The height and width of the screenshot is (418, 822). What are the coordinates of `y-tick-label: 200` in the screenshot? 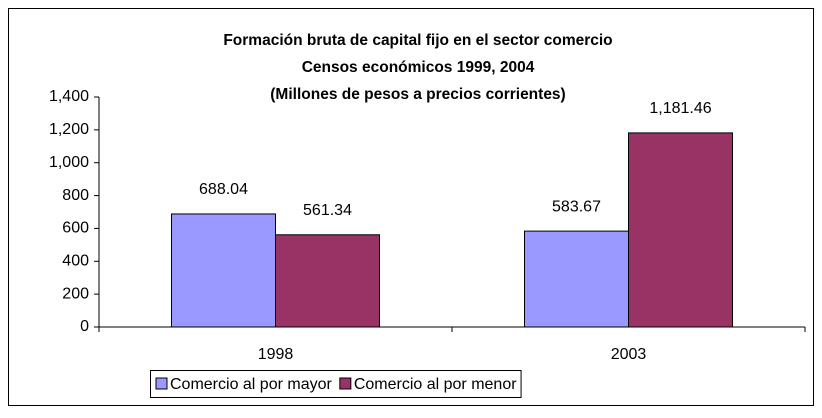 It's located at (75, 293).